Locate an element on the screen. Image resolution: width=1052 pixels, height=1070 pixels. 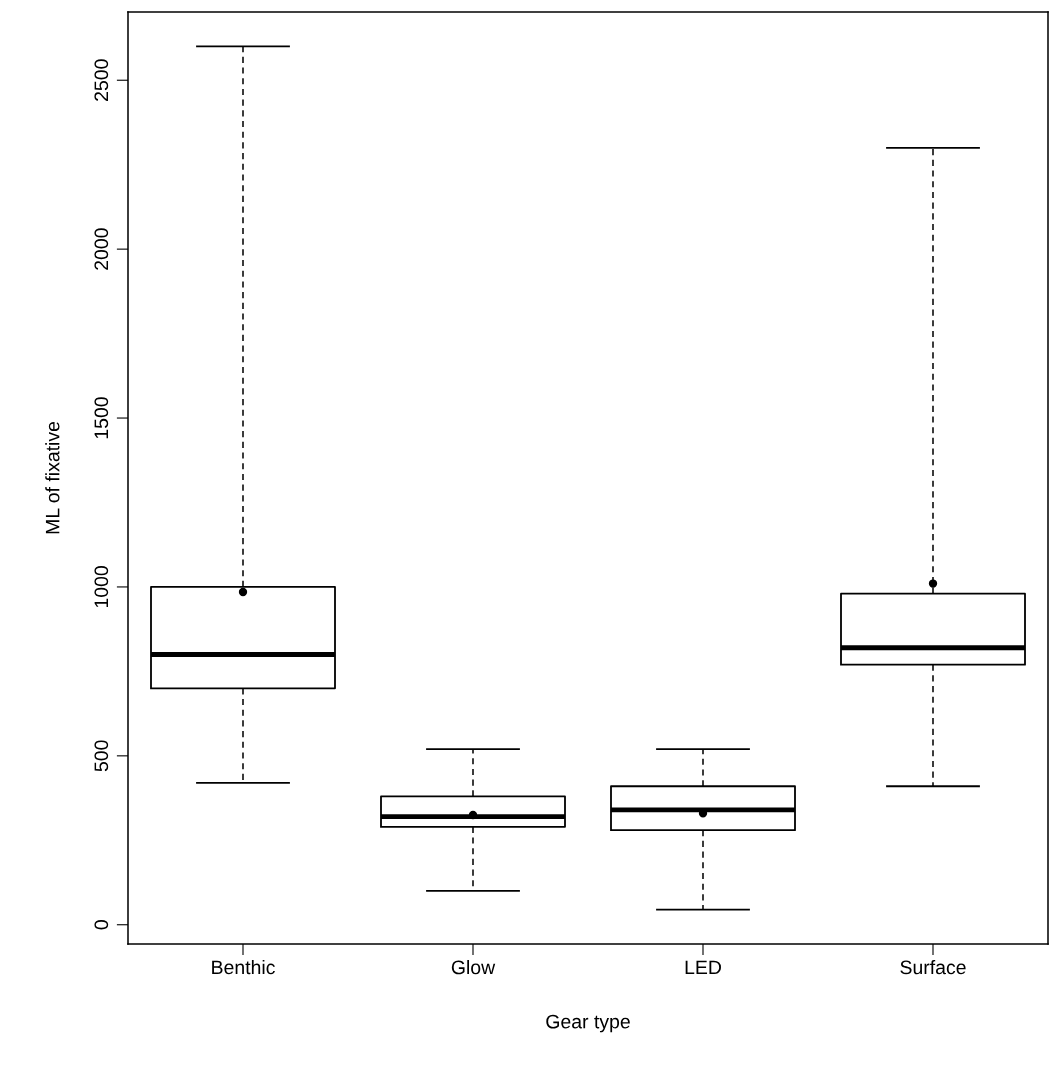
x-tick-label: Glow is located at coordinates (473, 967).